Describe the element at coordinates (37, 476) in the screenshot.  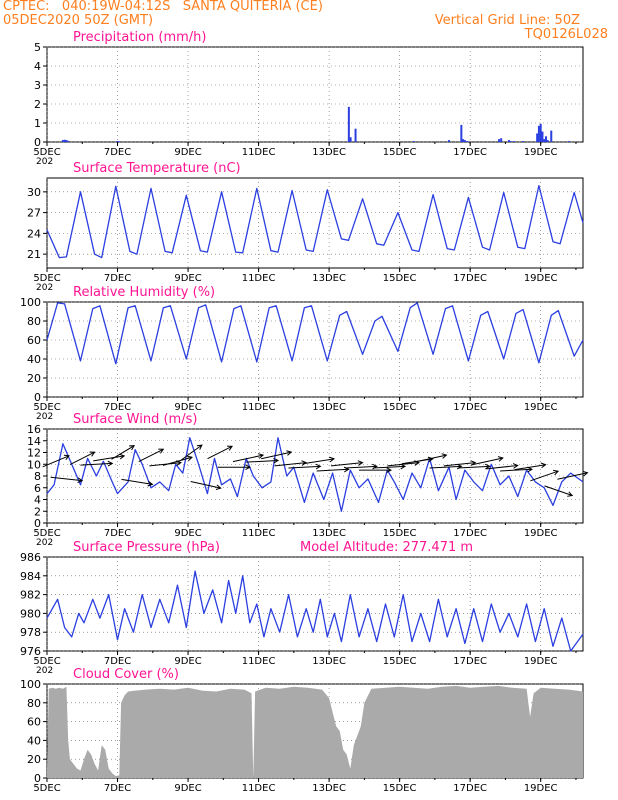
I see `wind-ytick-label: 8` at that location.